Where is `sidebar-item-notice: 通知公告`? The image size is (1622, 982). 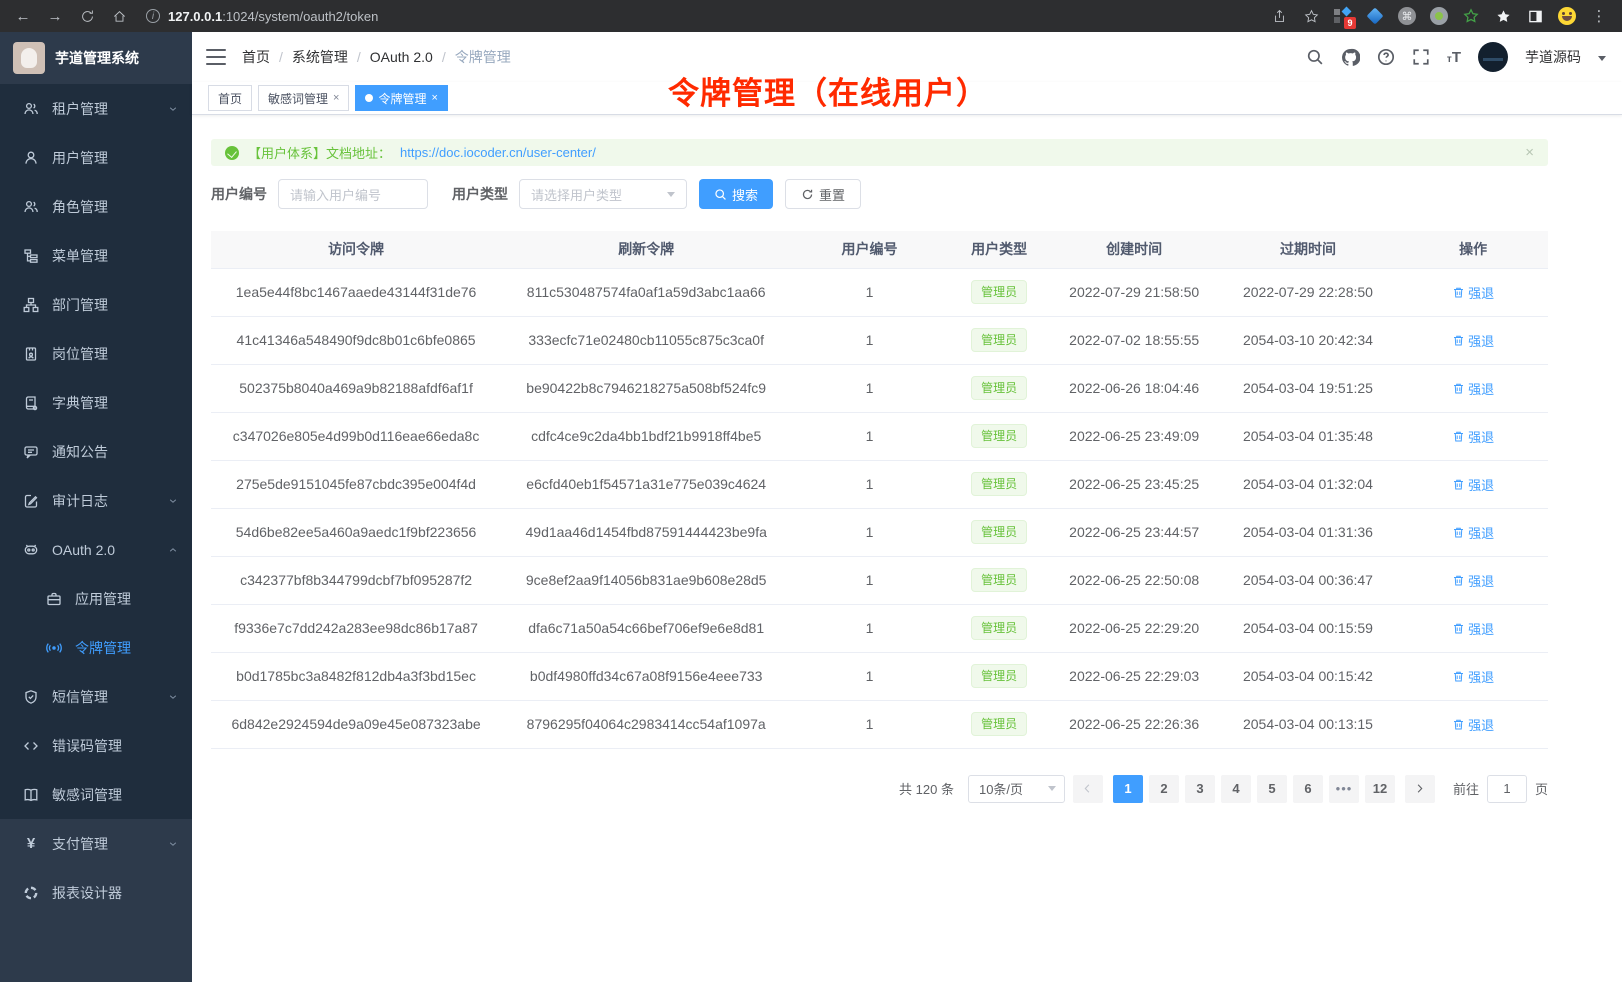
sidebar-item-notice: 通知公告 is located at coordinates (96, 451).